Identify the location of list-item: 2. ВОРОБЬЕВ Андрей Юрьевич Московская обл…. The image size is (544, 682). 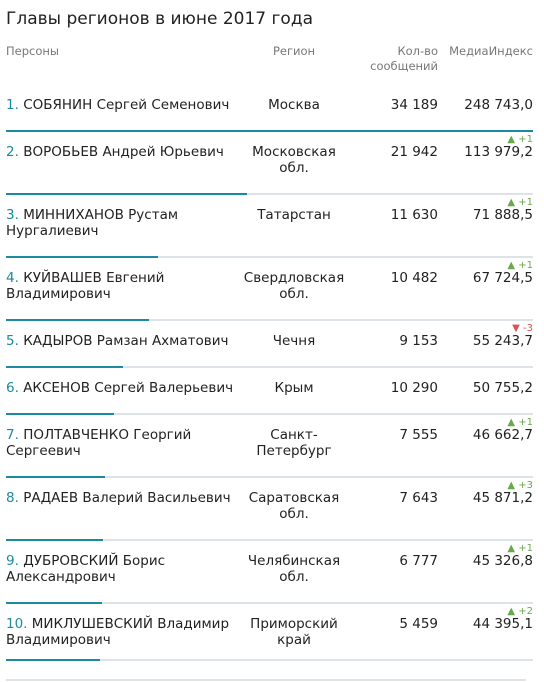
(269, 164).